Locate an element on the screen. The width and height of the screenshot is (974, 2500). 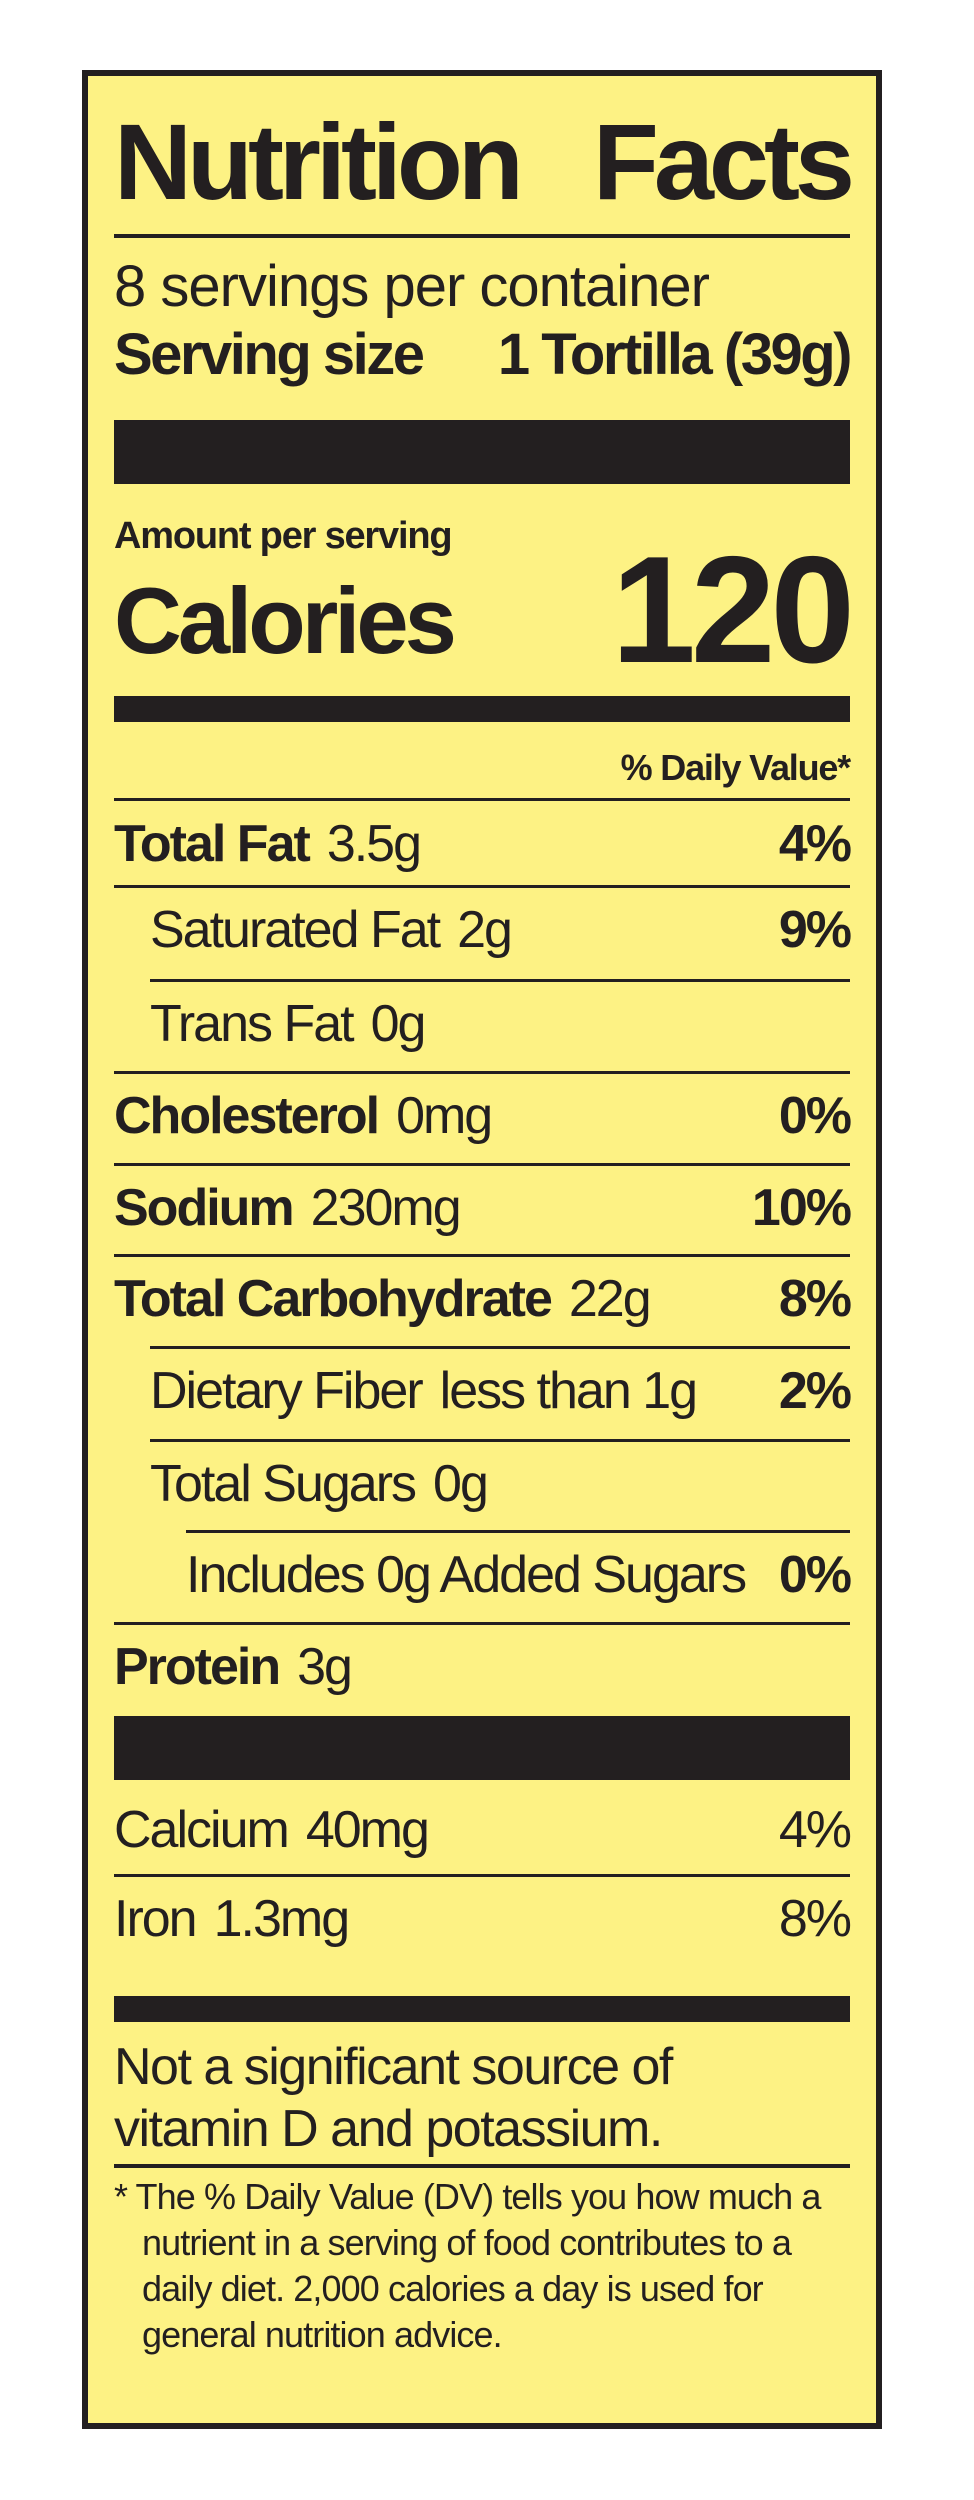
nutrient-row-total-carbohydrate: Total Carbohydrate 22g 8% is located at coordinates (483, 1299).